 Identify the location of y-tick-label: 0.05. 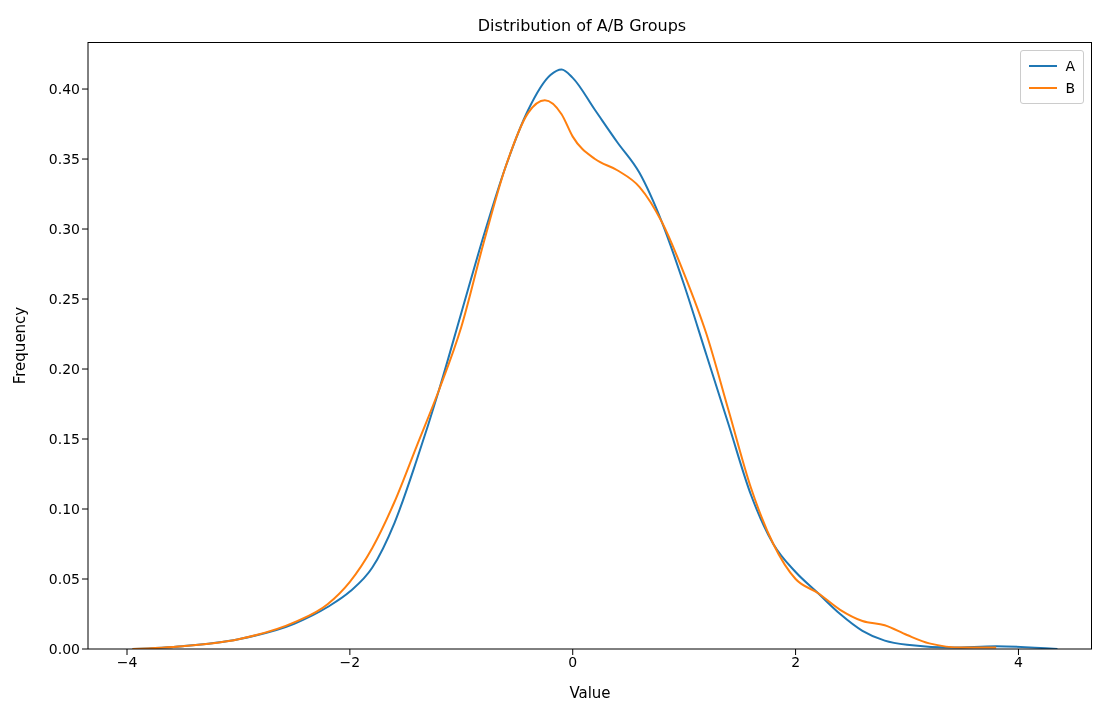
(64, 578).